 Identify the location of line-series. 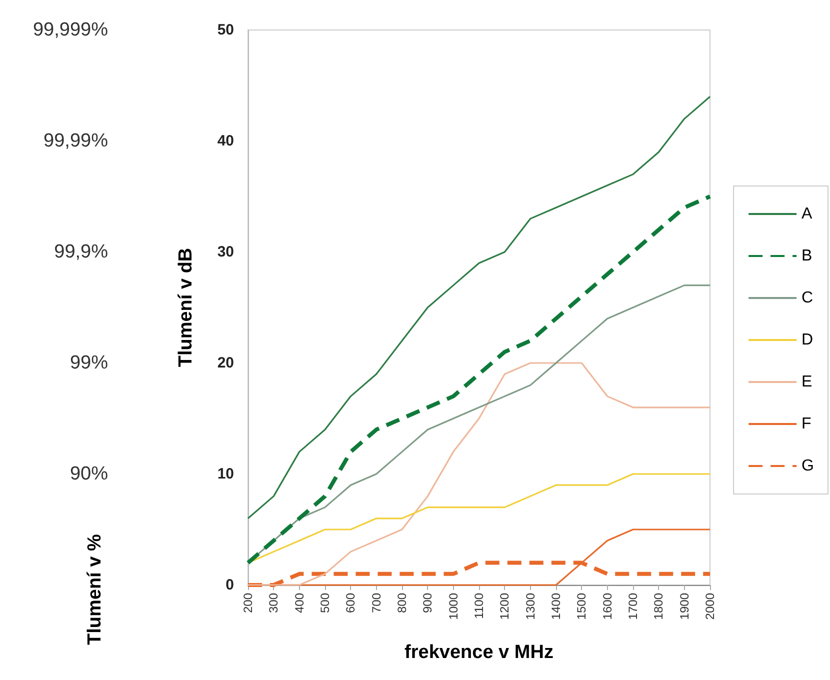
(479, 518).